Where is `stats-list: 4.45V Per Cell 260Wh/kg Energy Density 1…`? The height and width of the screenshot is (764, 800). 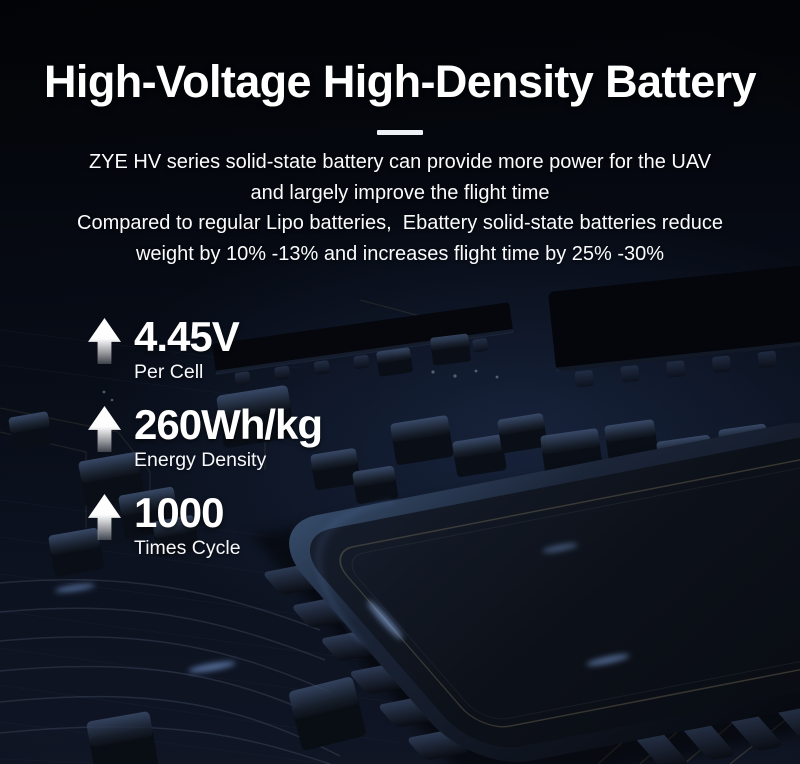 stats-list: 4.45V Per Cell 260Wh/kg Energy Density 1… is located at coordinates (205, 437).